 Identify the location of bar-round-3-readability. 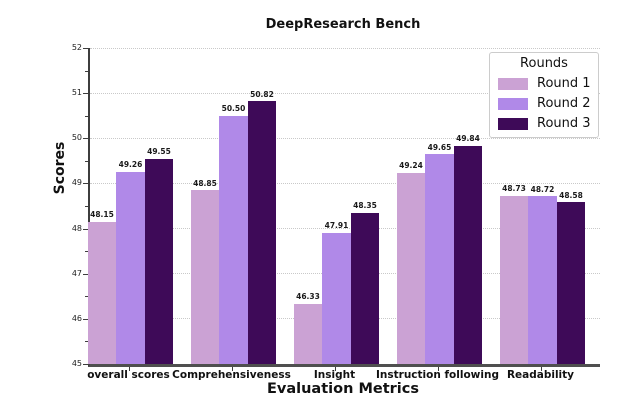
(571, 283).